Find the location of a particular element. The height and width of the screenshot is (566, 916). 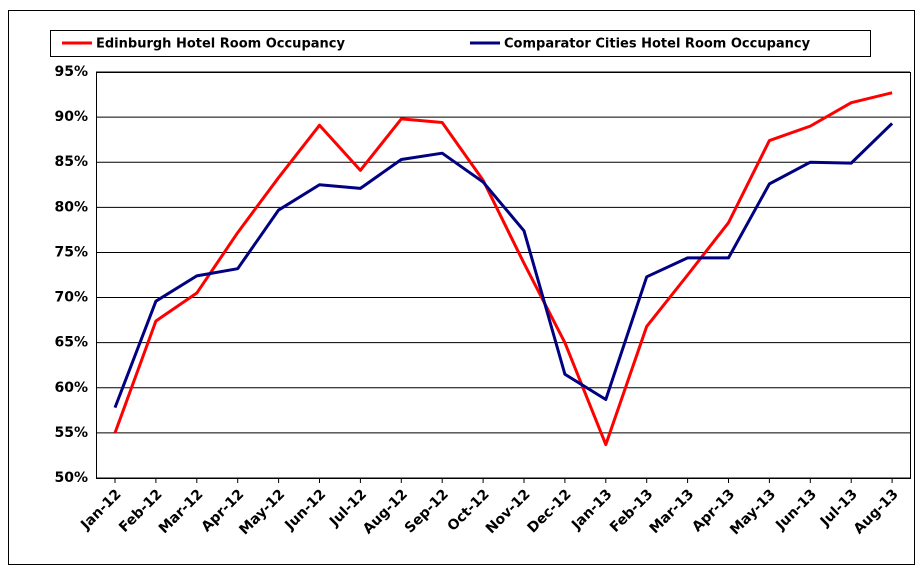

y-tick-label: 75% is located at coordinates (71, 252).